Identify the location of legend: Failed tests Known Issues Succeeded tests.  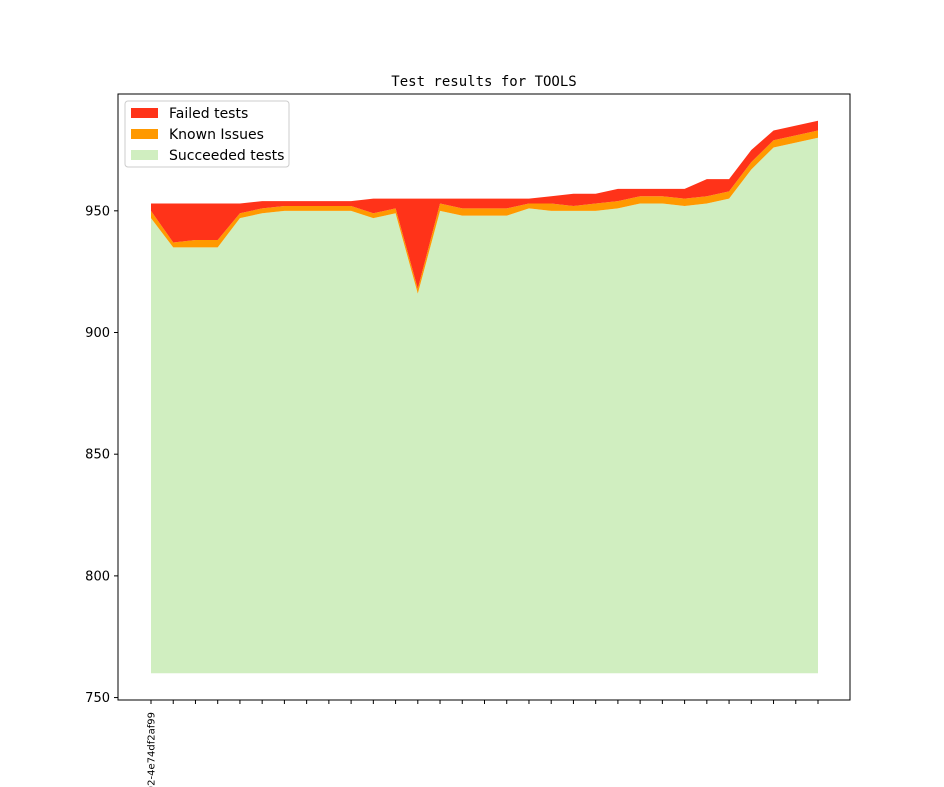
(207, 134).